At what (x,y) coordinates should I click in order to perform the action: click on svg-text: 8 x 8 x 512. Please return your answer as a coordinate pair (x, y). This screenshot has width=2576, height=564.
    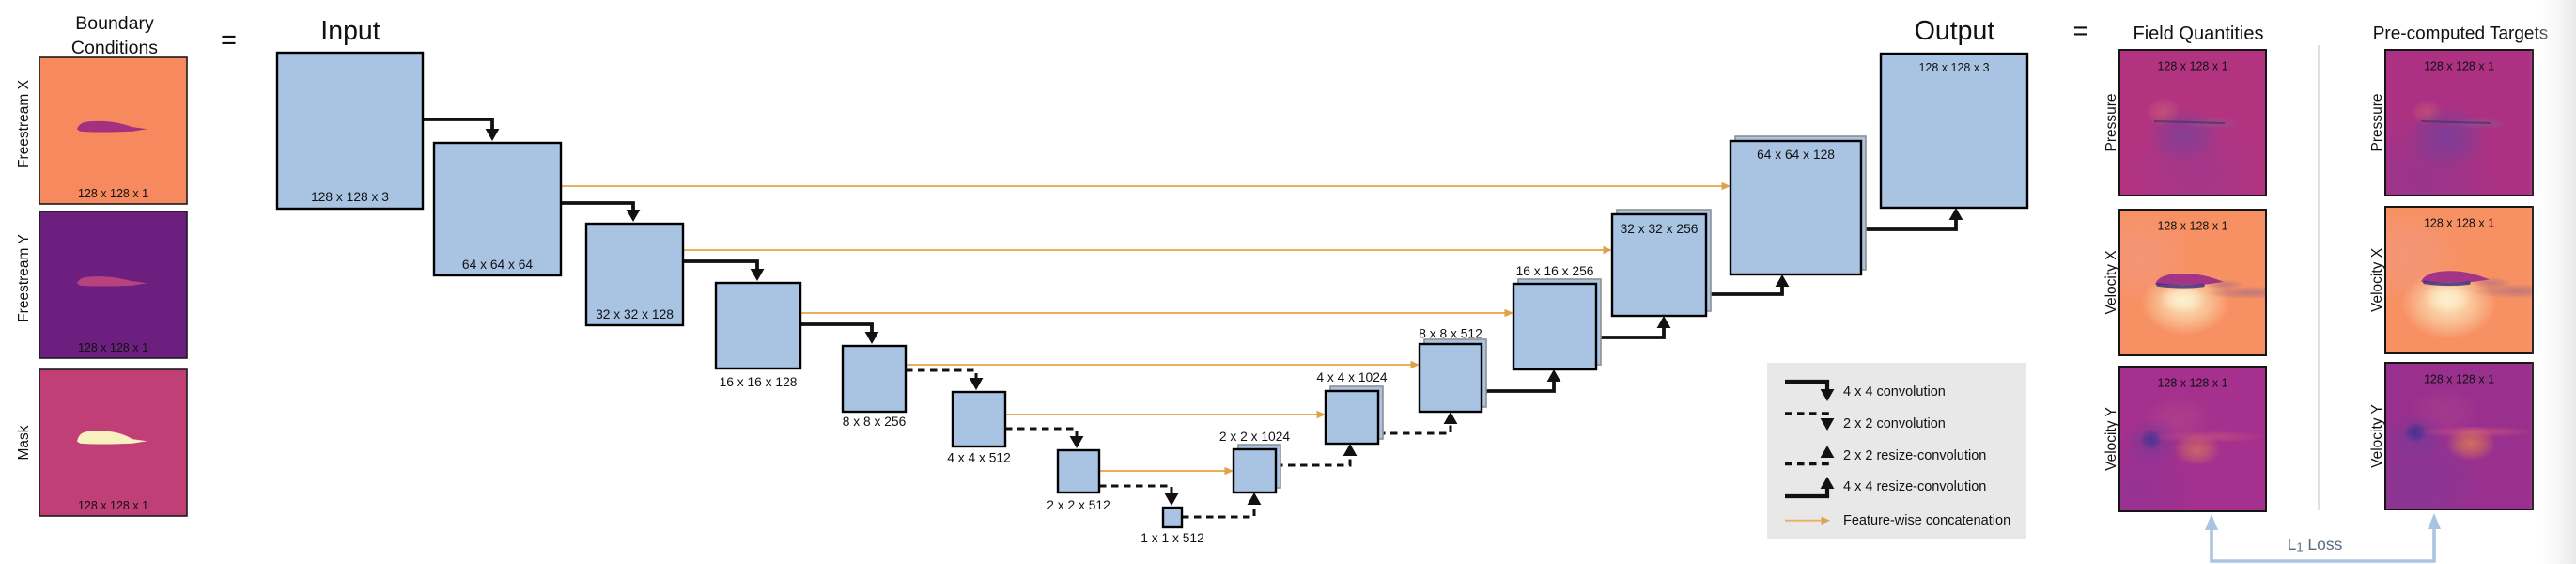
    Looking at the image, I should click on (1450, 334).